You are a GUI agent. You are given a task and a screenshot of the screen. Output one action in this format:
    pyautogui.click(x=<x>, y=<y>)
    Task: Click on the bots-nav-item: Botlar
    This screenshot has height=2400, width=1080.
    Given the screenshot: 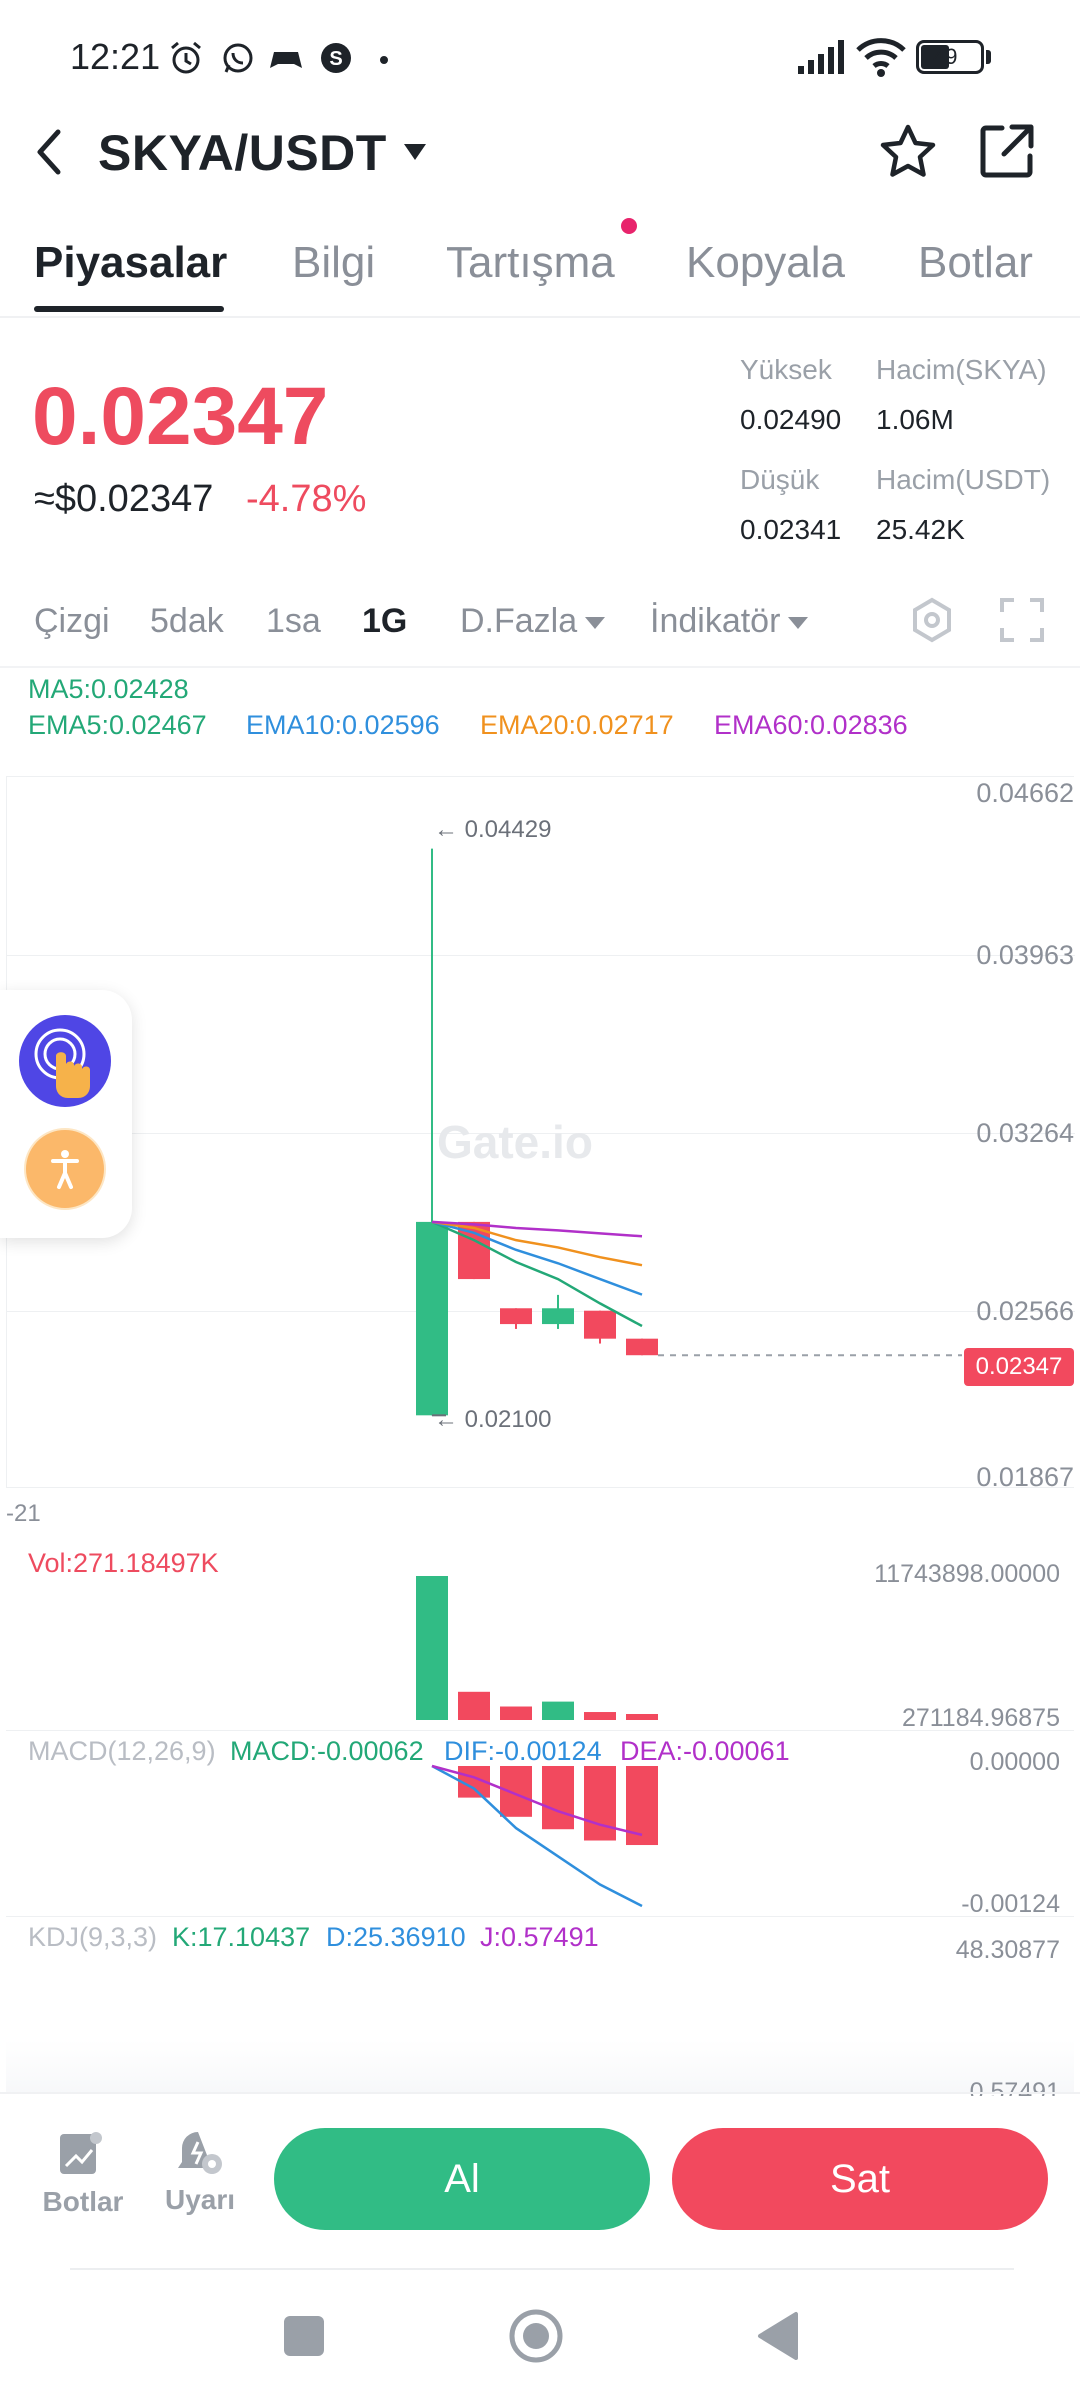 What is the action you would take?
    pyautogui.click(x=83, y=2178)
    